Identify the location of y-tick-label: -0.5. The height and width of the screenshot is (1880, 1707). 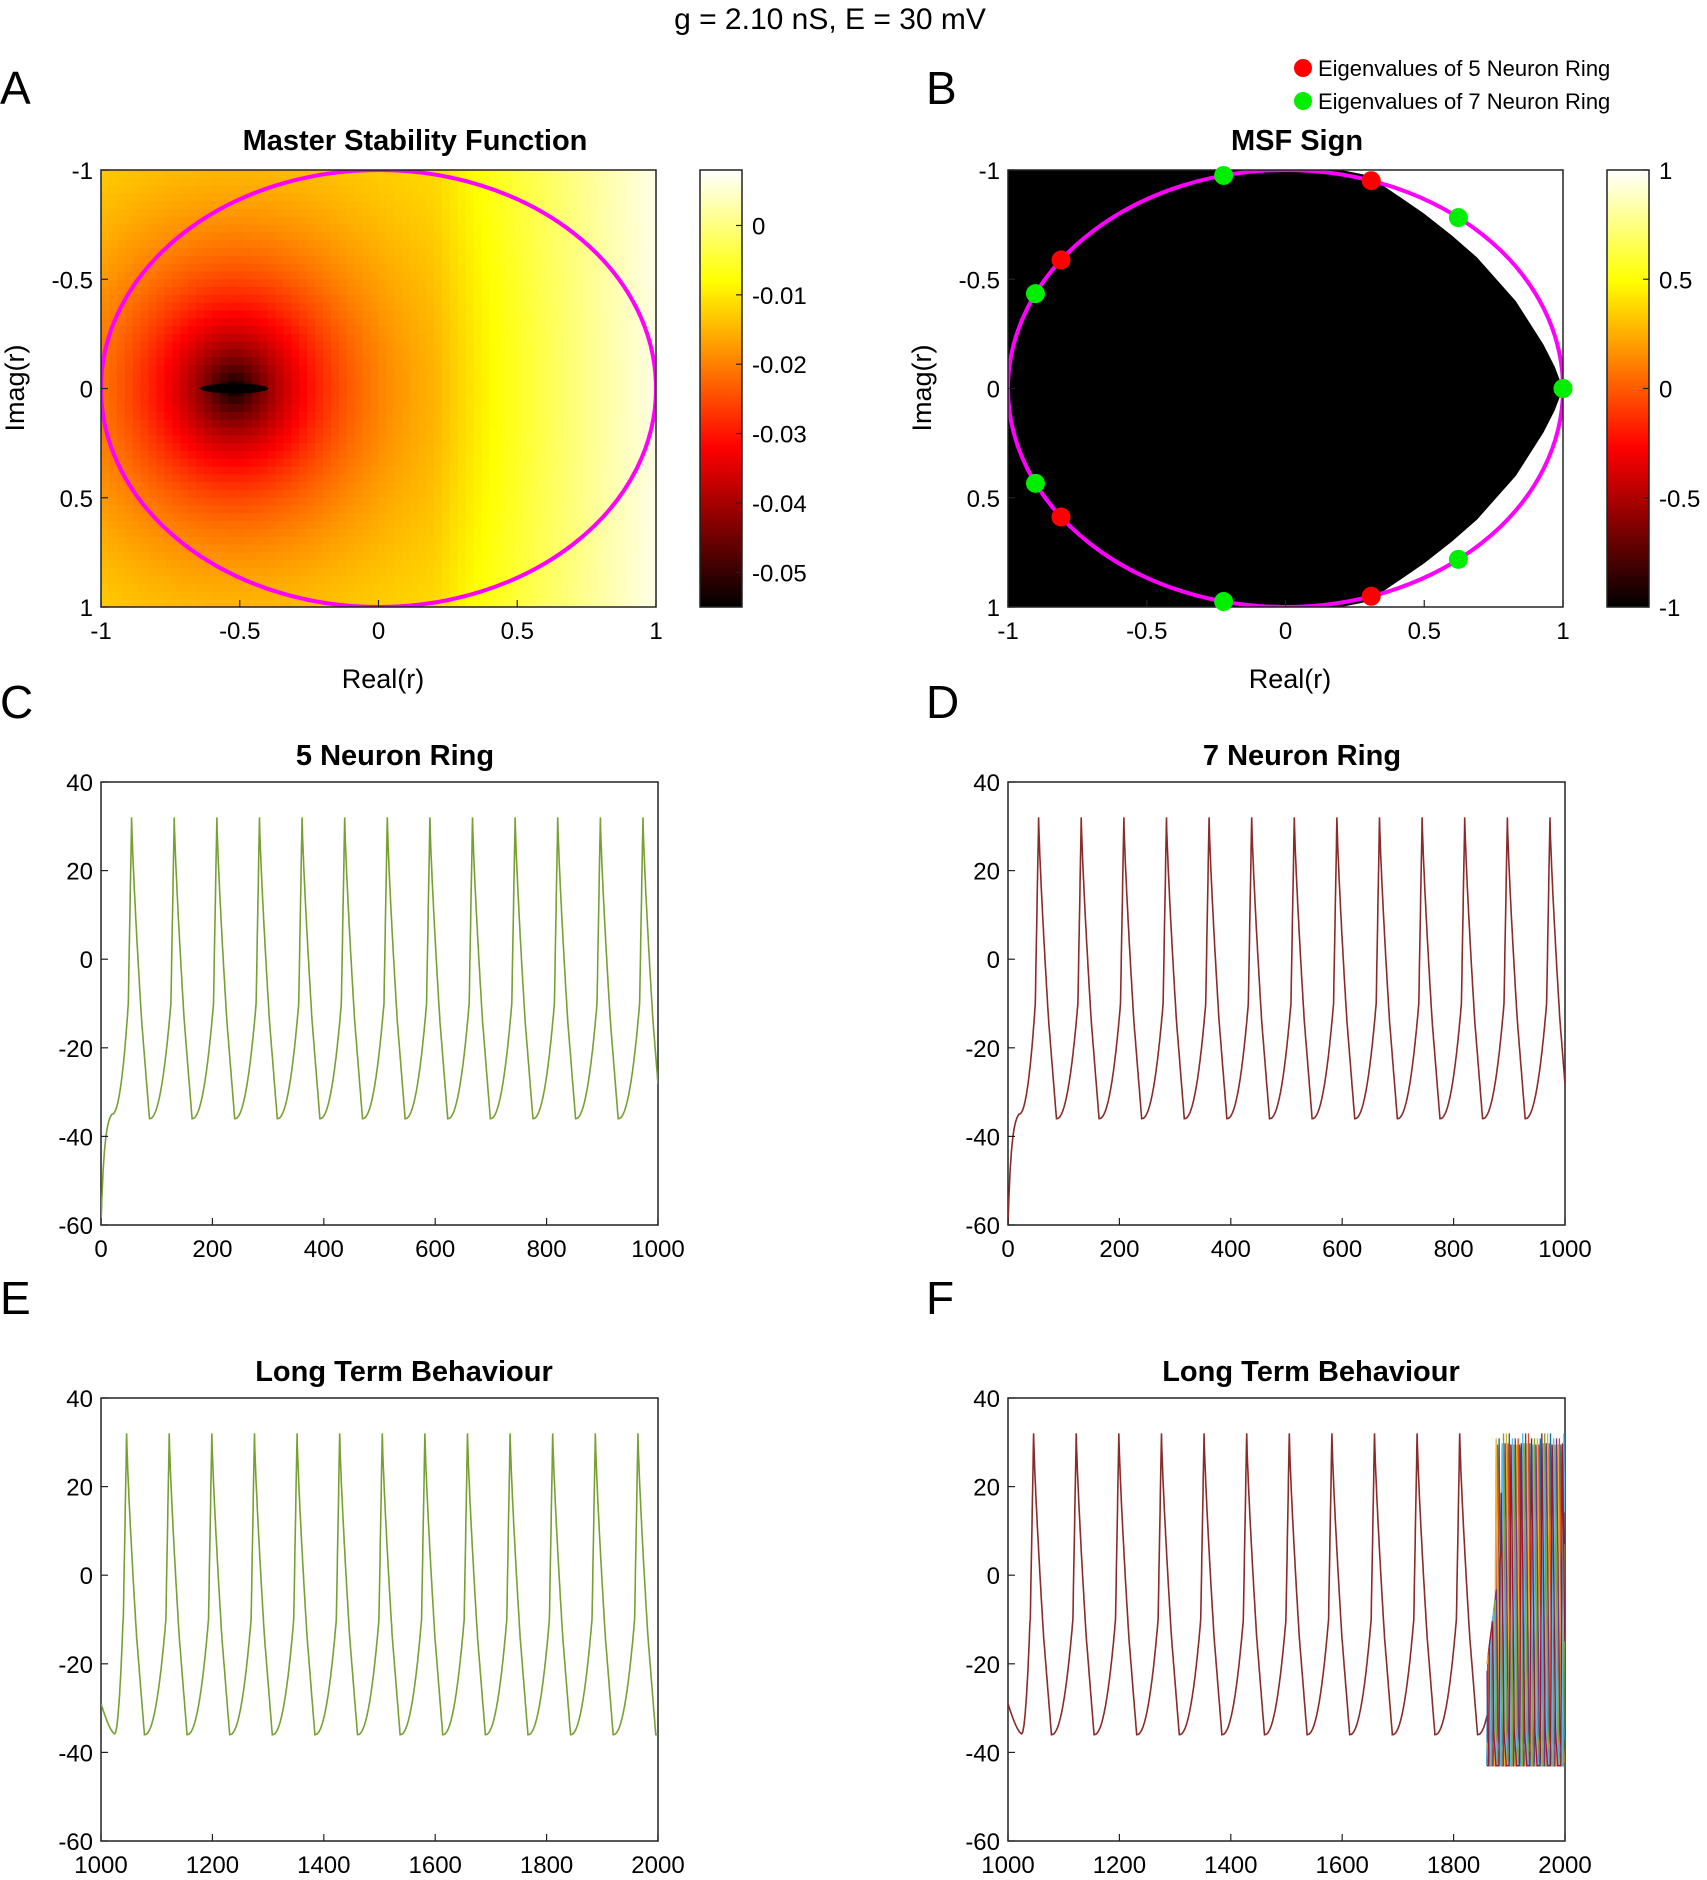
(72, 280).